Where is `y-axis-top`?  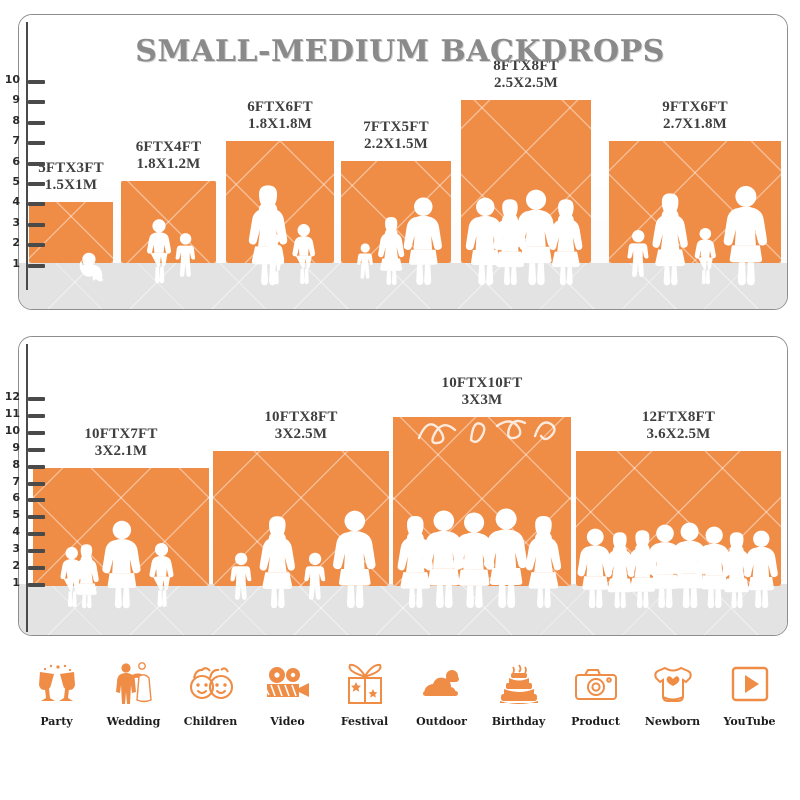
y-axis-top is located at coordinates (27, 156).